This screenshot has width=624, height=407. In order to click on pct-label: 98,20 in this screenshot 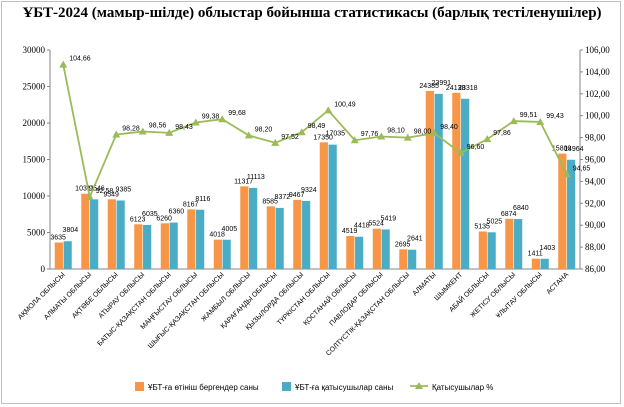, I will do `click(264, 129)`.